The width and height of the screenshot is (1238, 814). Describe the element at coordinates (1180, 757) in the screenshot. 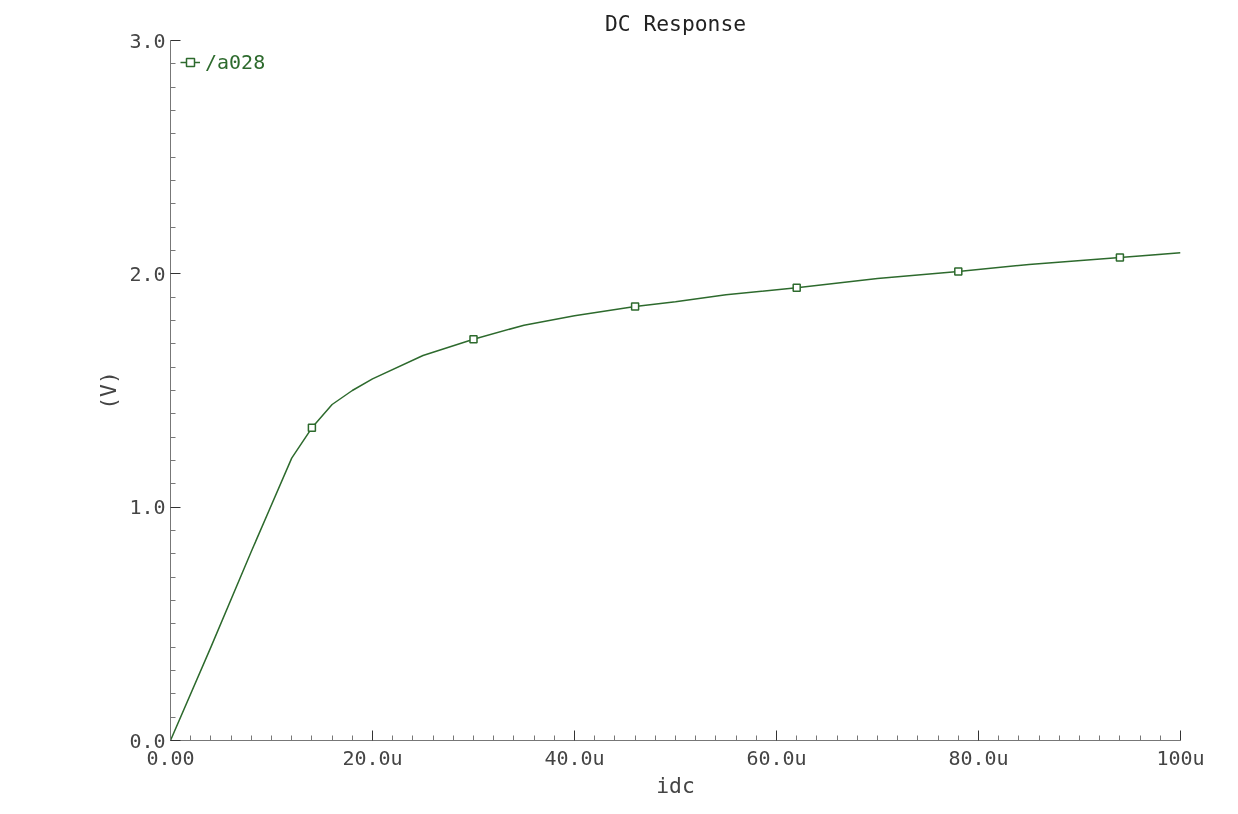

I see `x-tick-label: 100u` at that location.